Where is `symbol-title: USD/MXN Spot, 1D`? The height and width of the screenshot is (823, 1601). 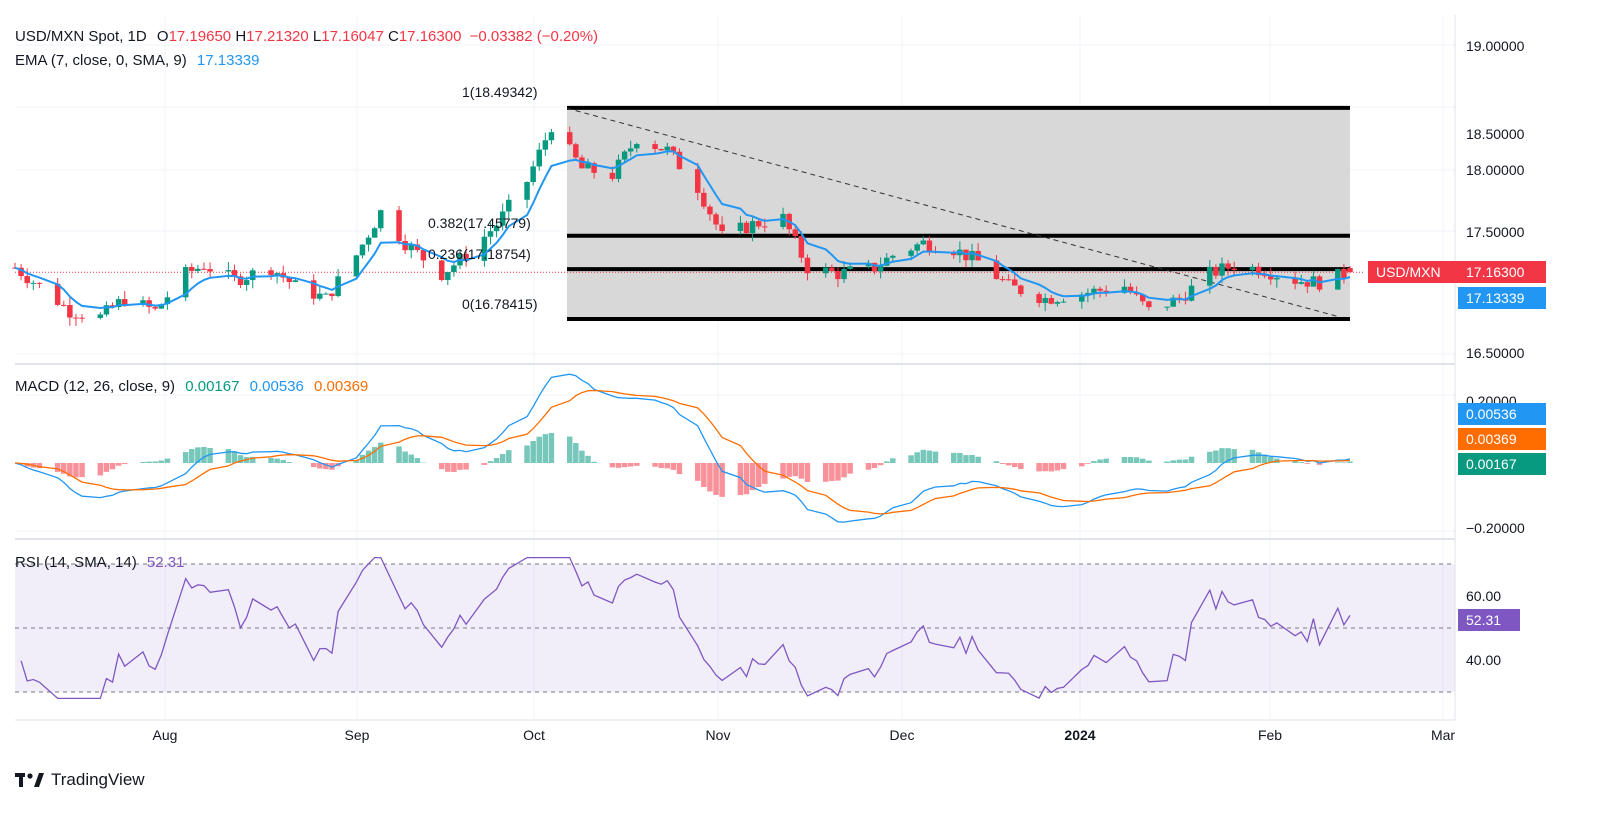 symbol-title: USD/MXN Spot, 1D is located at coordinates (81, 36).